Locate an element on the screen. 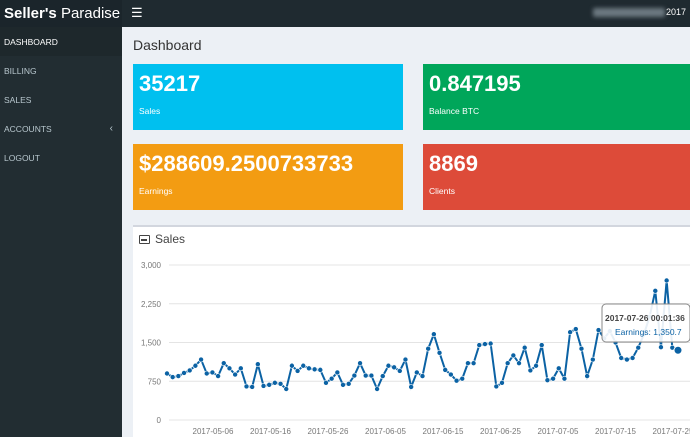 Image resolution: width=690 pixels, height=437 pixels. x-tick-label: 2017-05-06 is located at coordinates (213, 431).